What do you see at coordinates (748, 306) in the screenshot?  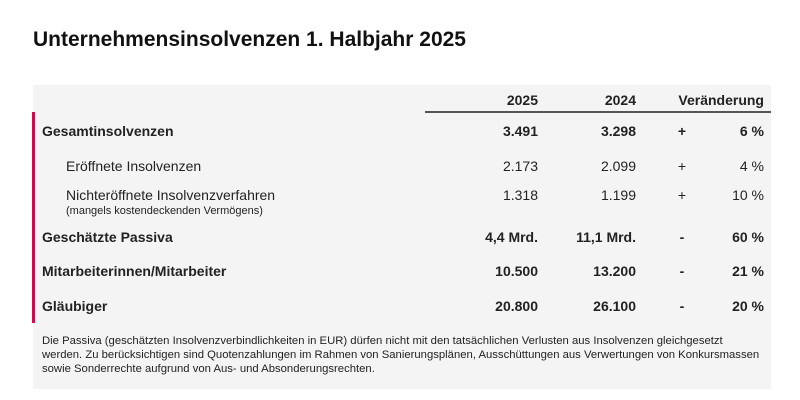 I see `change-percent: 20 %` at bounding box center [748, 306].